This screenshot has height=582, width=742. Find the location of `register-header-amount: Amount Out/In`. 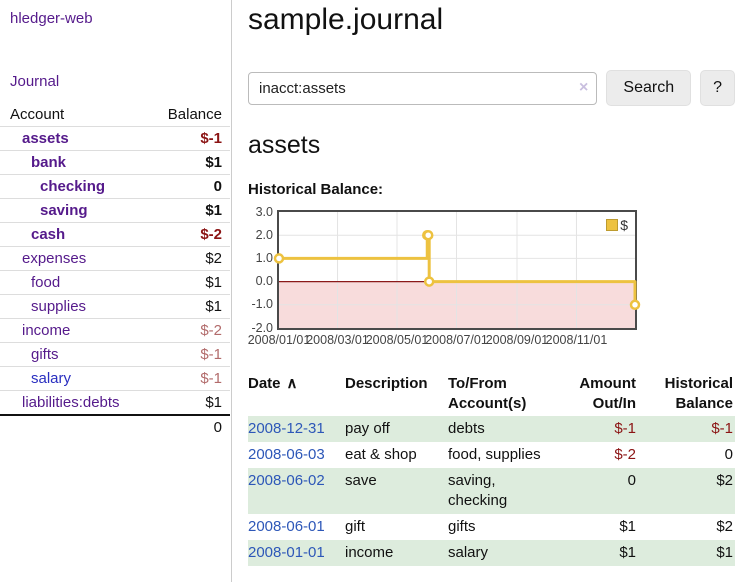

register-header-amount: Amount Out/In is located at coordinates (607, 393).